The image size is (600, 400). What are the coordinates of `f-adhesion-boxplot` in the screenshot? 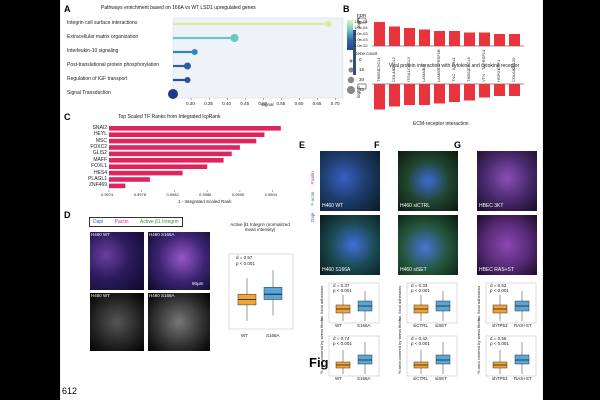 It's located at (432, 303).